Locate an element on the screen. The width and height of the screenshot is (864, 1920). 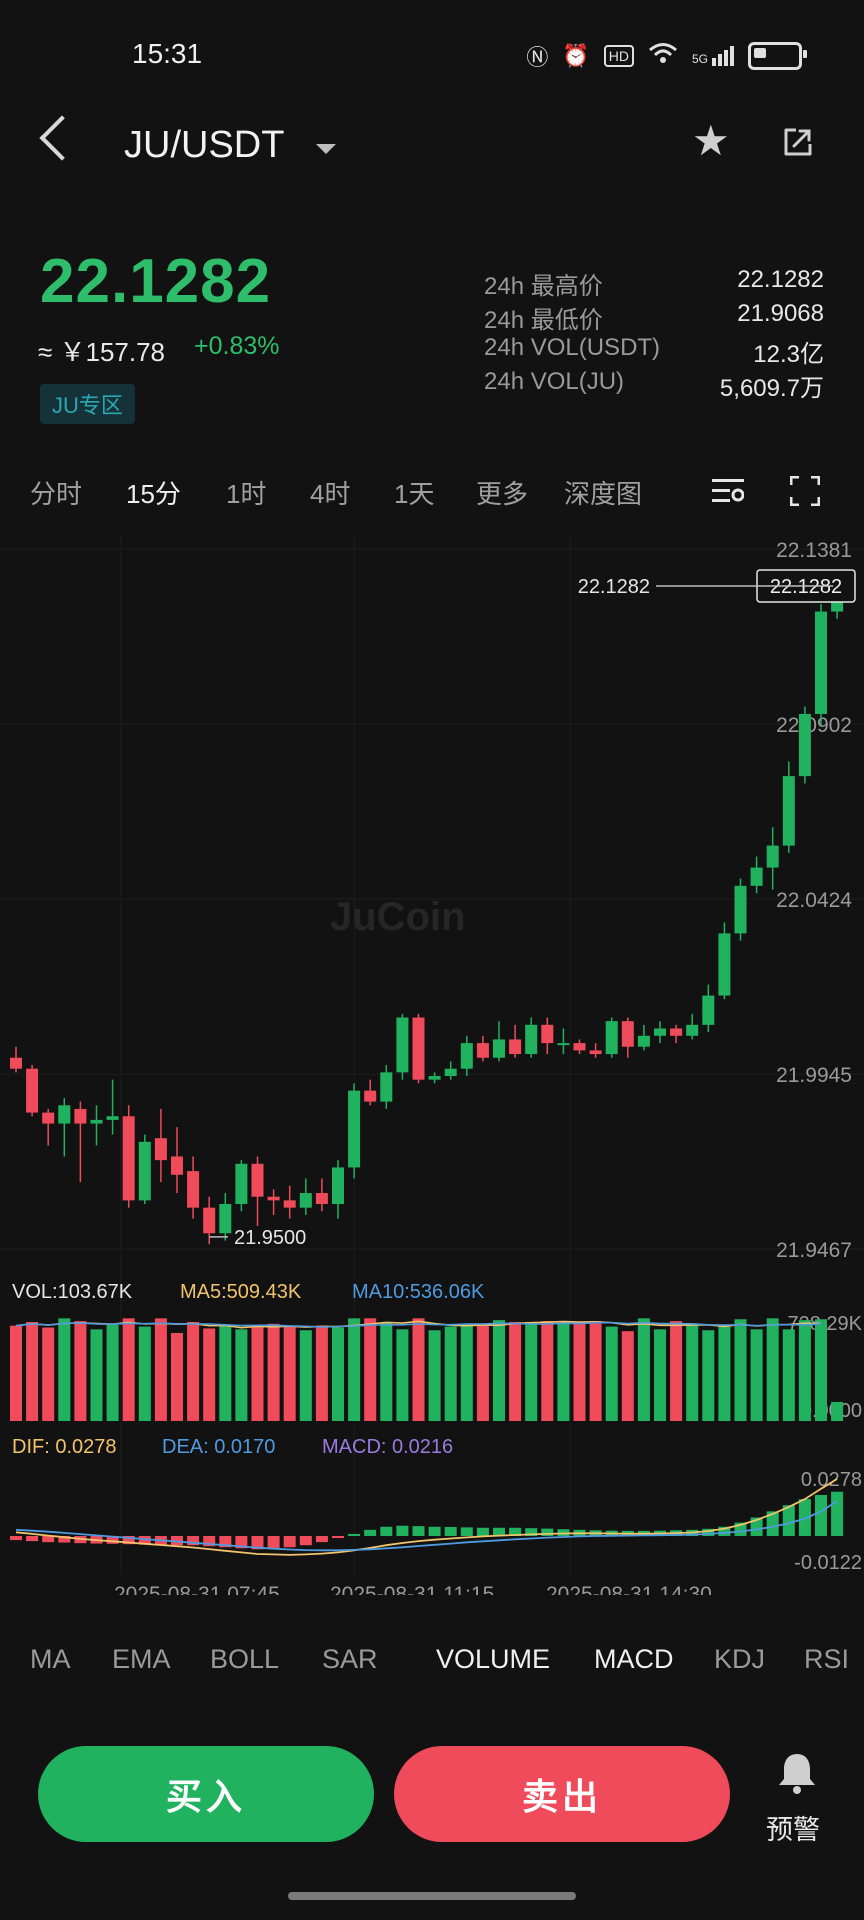
price-axis-label: 21.9945 is located at coordinates (814, 1075).